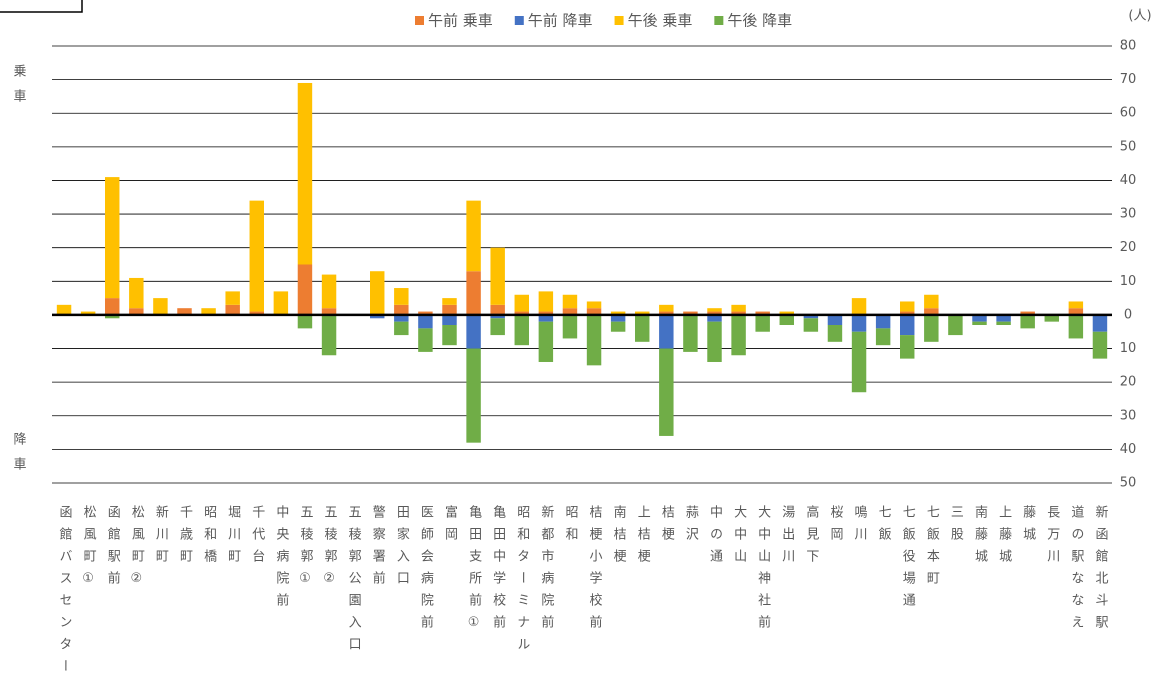  Describe the element at coordinates (185, 538) in the screenshot. I see `x-tick-label: 千歳町` at that location.